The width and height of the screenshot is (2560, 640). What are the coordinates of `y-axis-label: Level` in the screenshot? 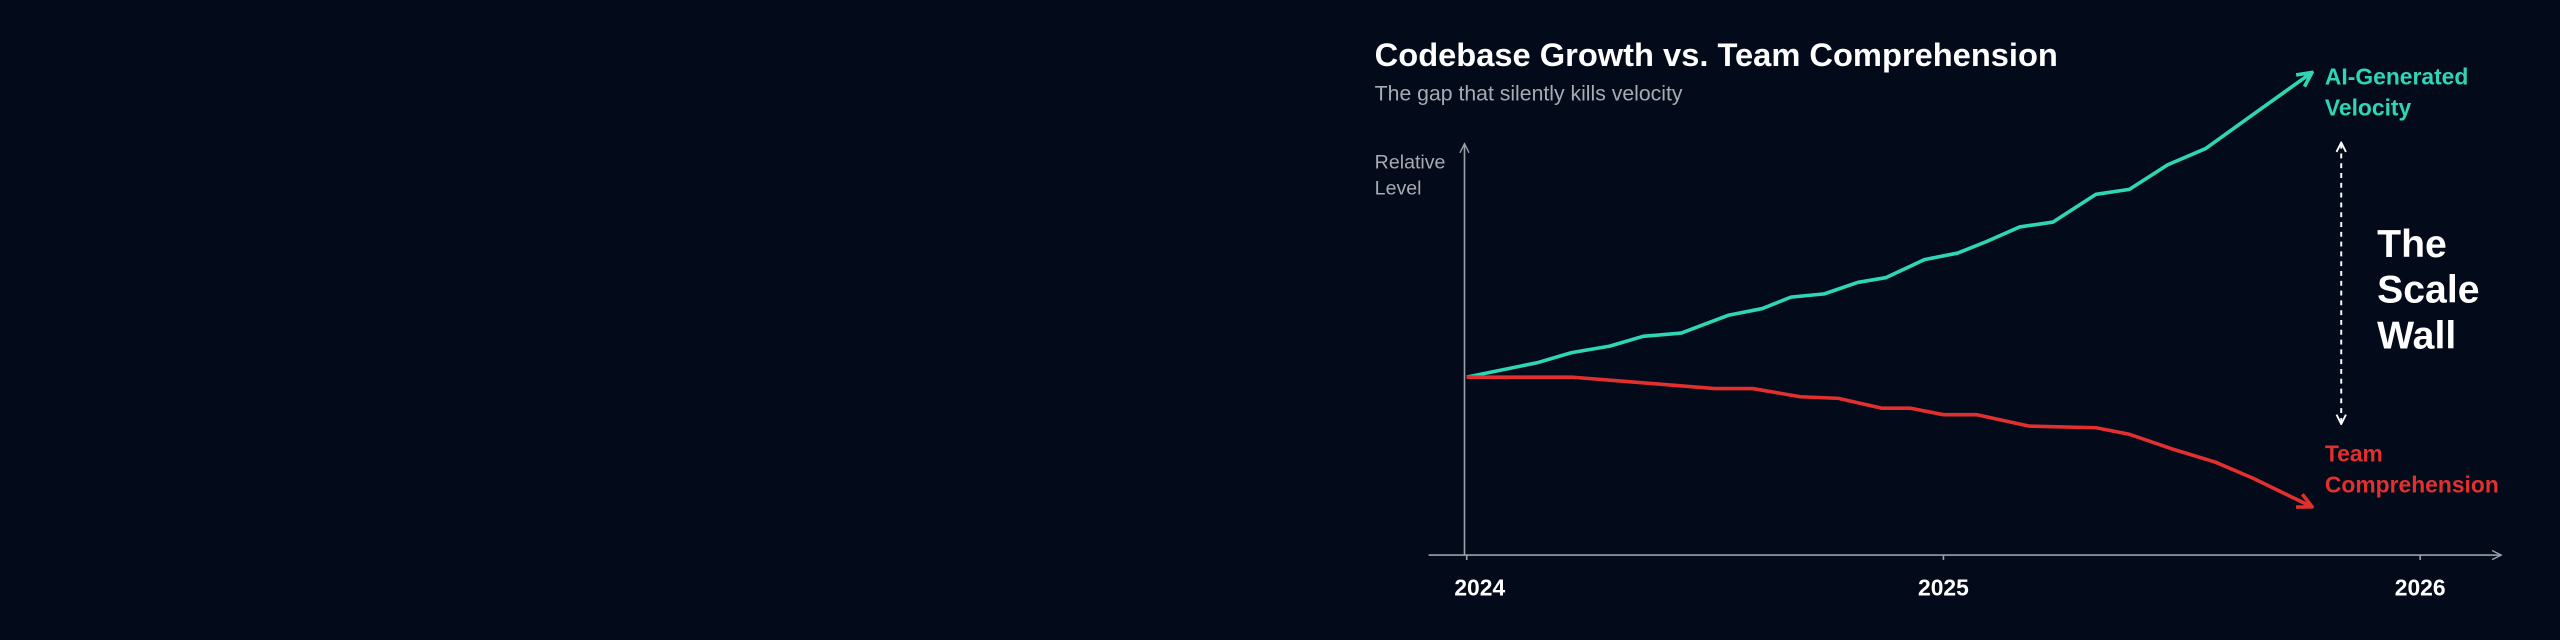 It's located at (1398, 189).